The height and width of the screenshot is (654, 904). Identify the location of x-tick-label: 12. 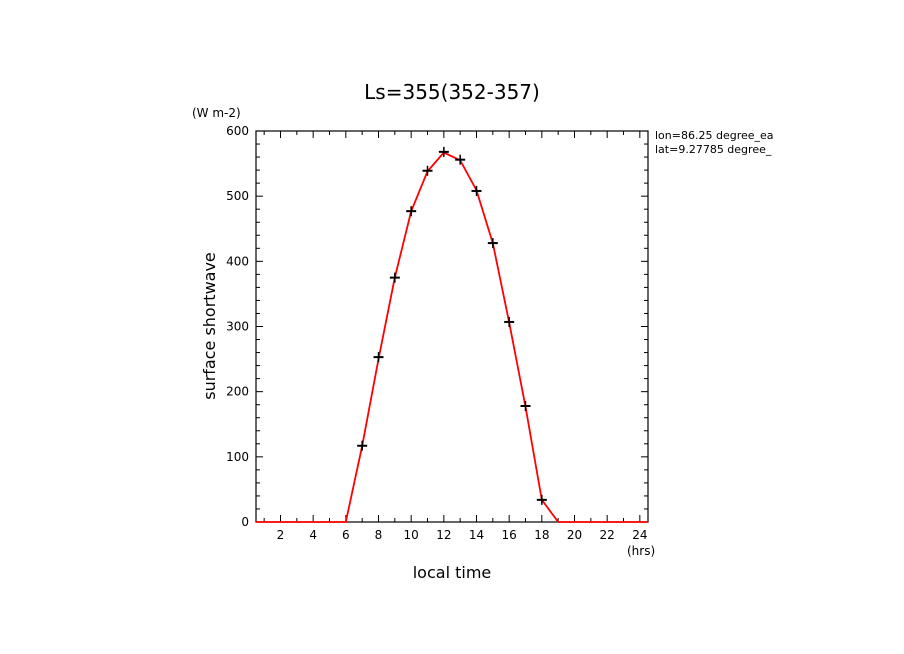
(443, 535).